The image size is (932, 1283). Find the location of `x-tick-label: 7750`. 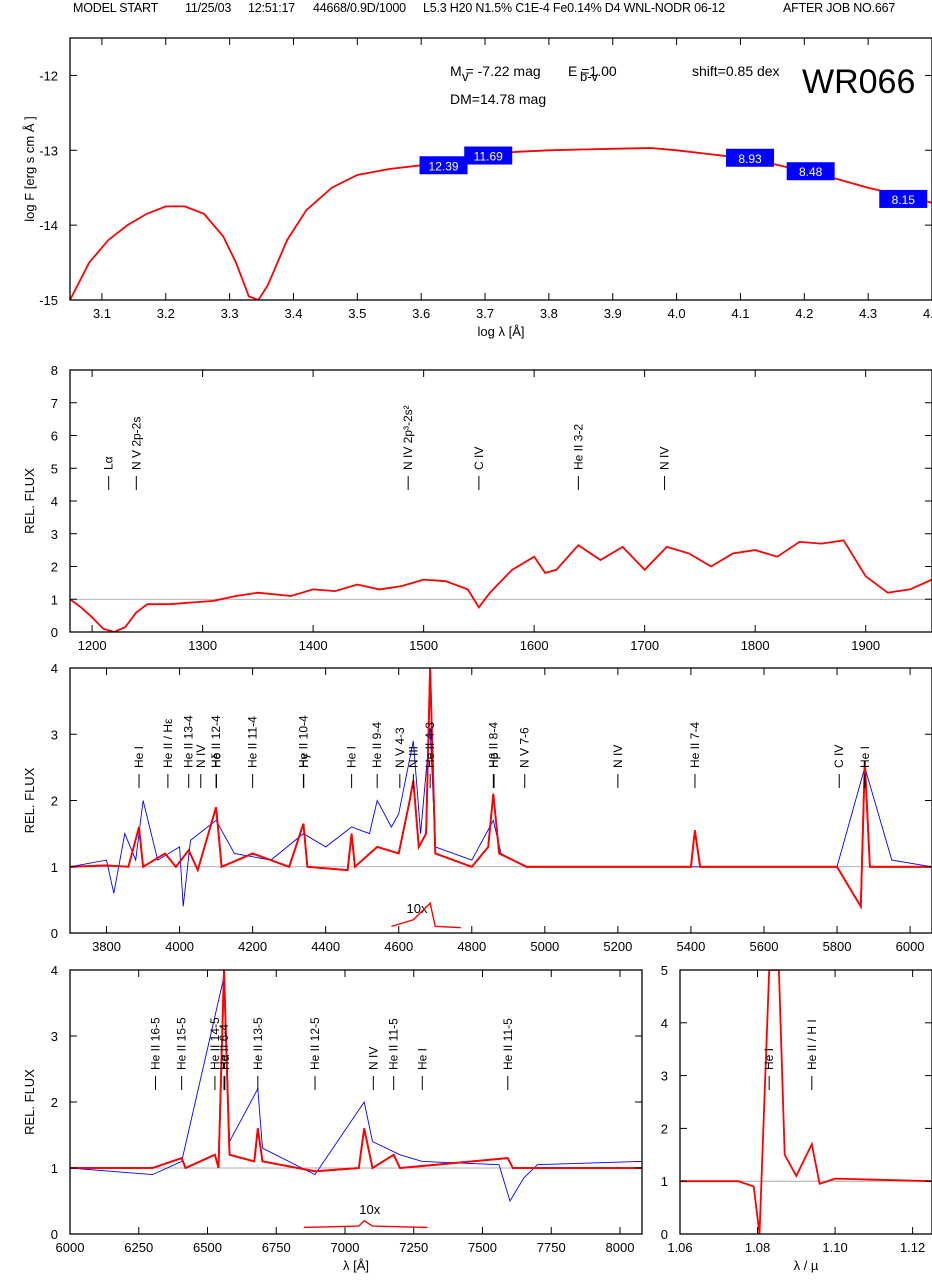

x-tick-label: 7750 is located at coordinates (551, 1247).